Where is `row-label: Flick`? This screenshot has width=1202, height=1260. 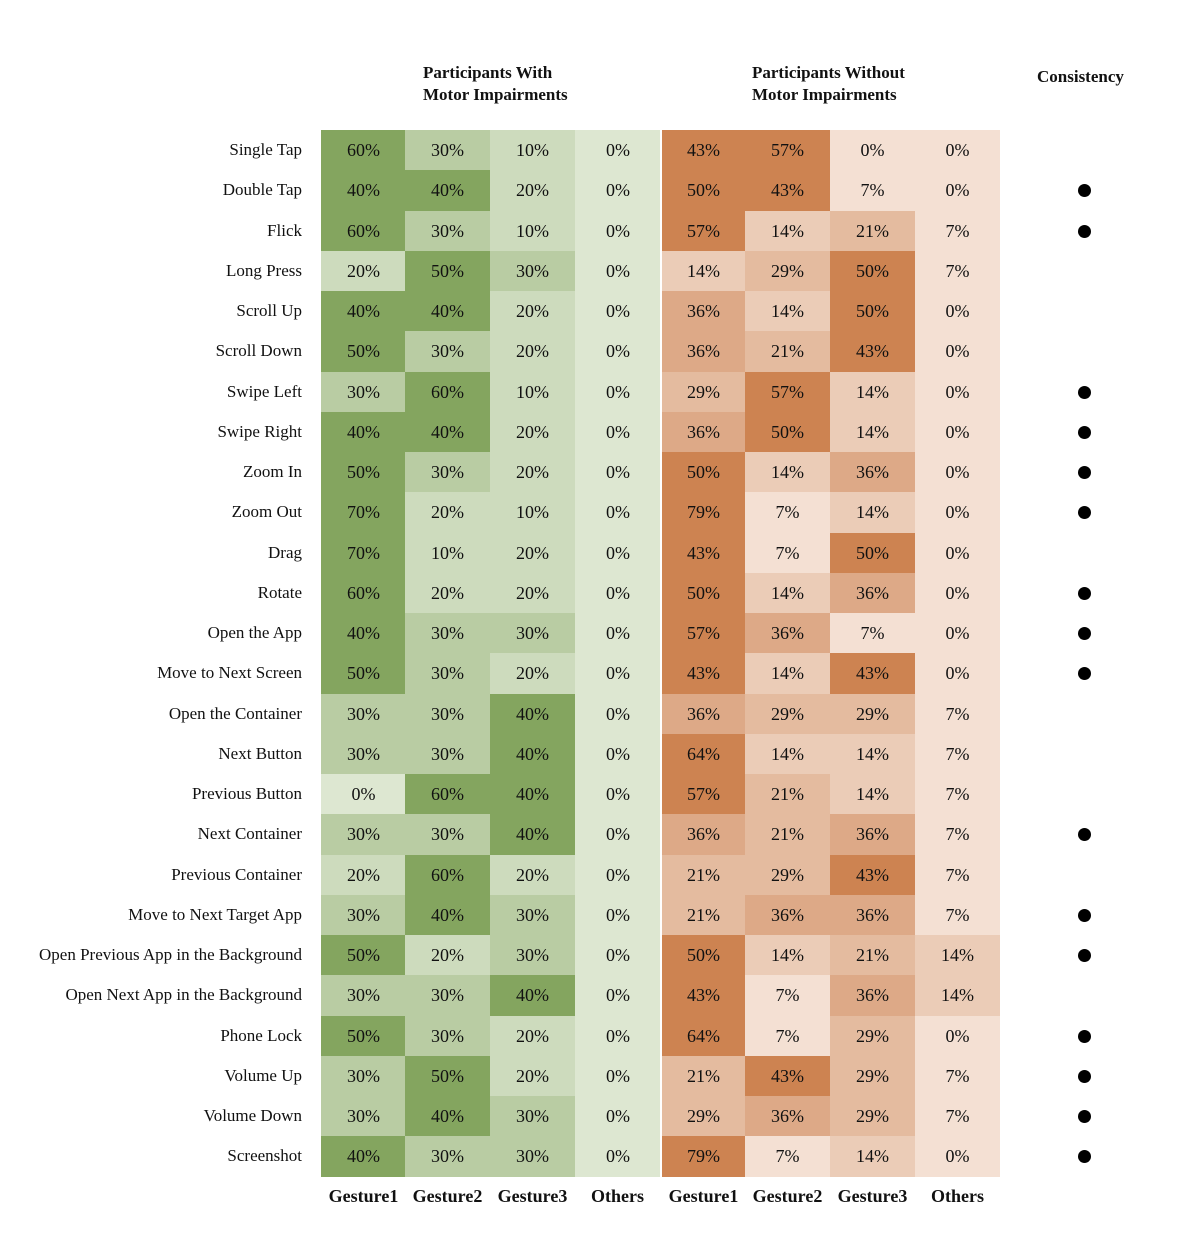 row-label: Flick is located at coordinates (284, 230).